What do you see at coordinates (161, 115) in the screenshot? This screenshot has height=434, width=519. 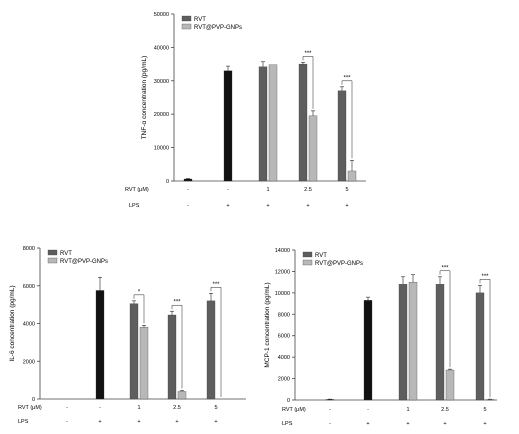 I see `y-tick-label: 20000` at bounding box center [161, 115].